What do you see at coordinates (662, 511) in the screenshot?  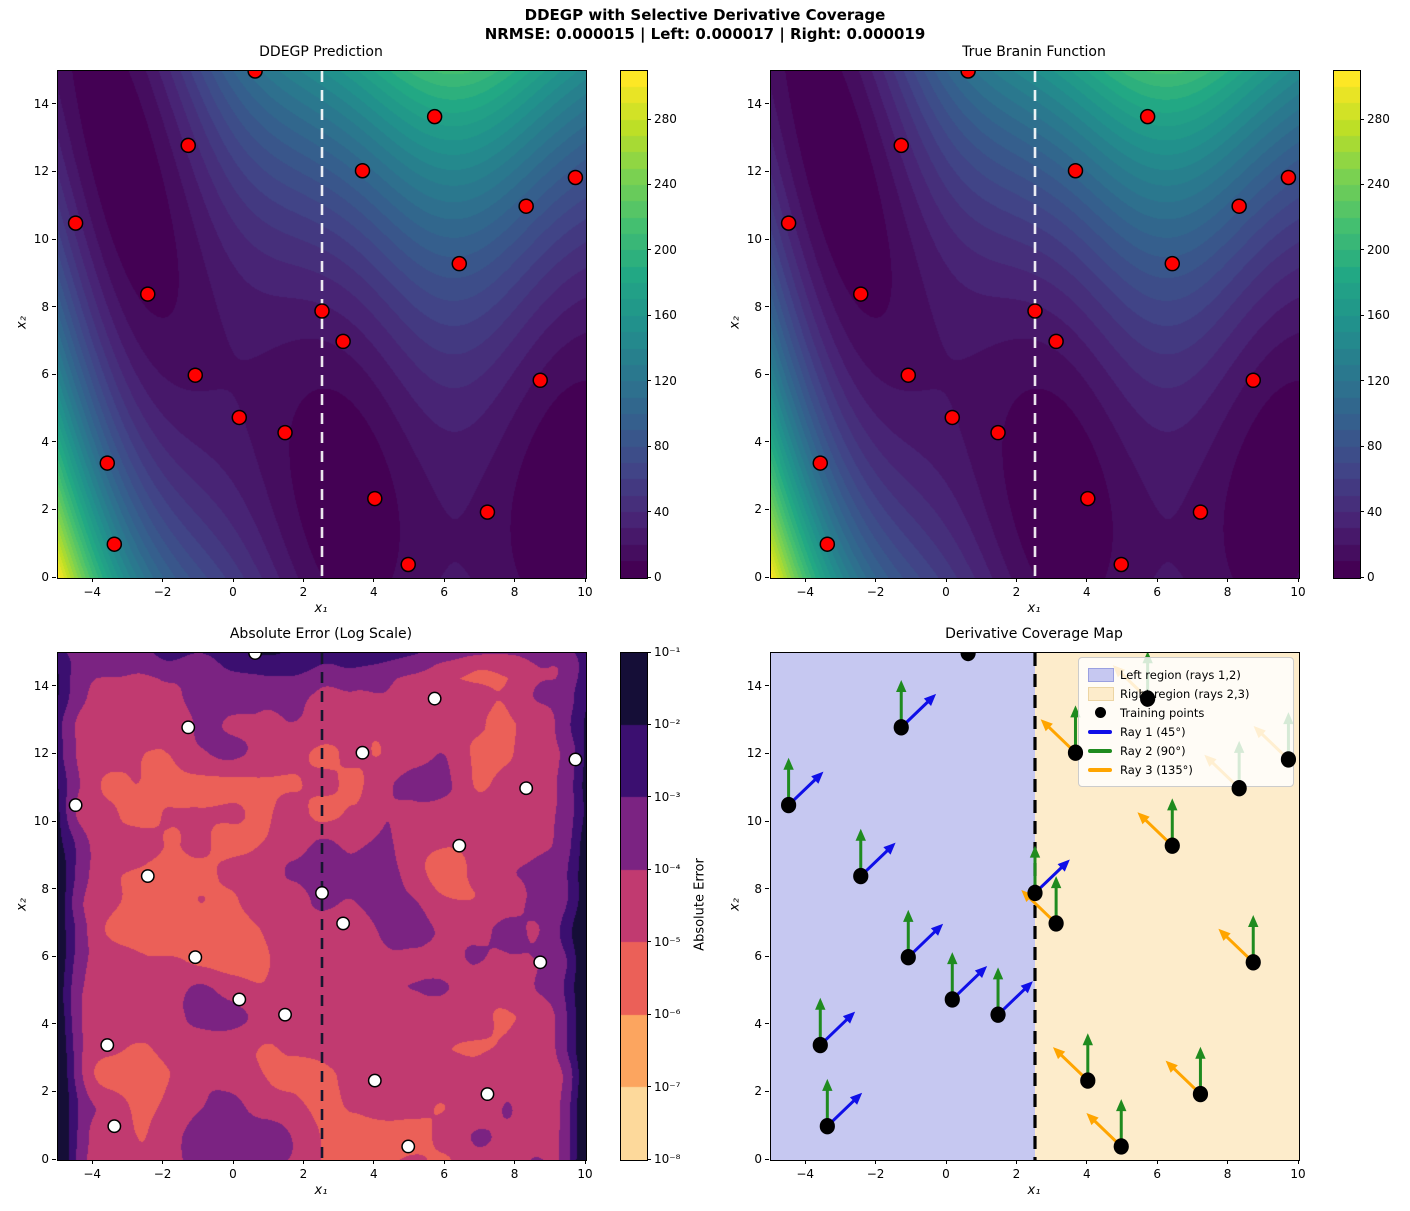 I see `colorbar-tick-label: 40` at bounding box center [662, 511].